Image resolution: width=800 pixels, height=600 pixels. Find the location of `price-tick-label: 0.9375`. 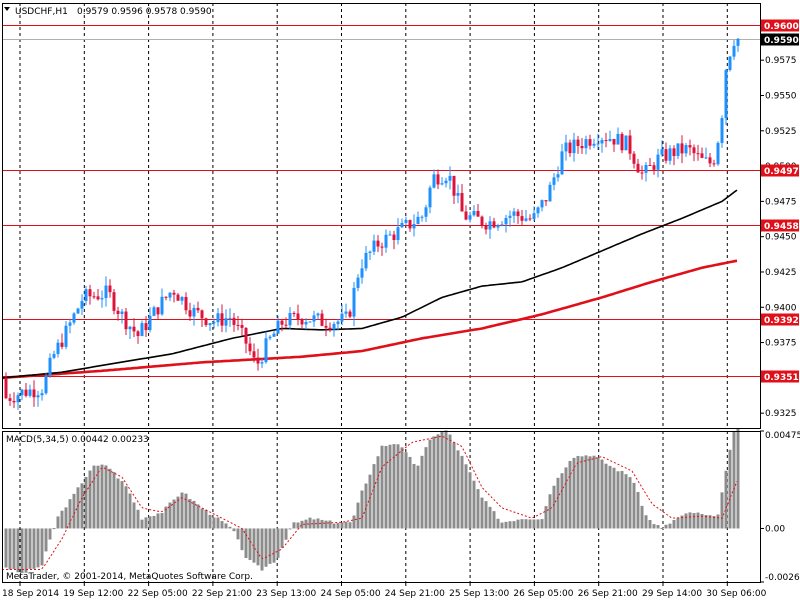

price-tick-label: 0.9375 is located at coordinates (781, 344).